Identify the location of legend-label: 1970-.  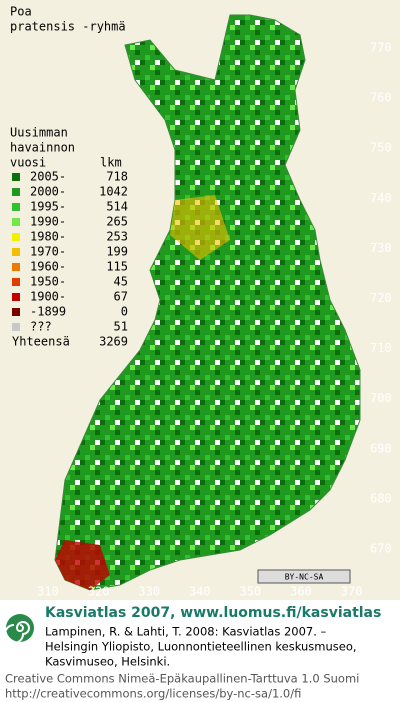
(48, 252).